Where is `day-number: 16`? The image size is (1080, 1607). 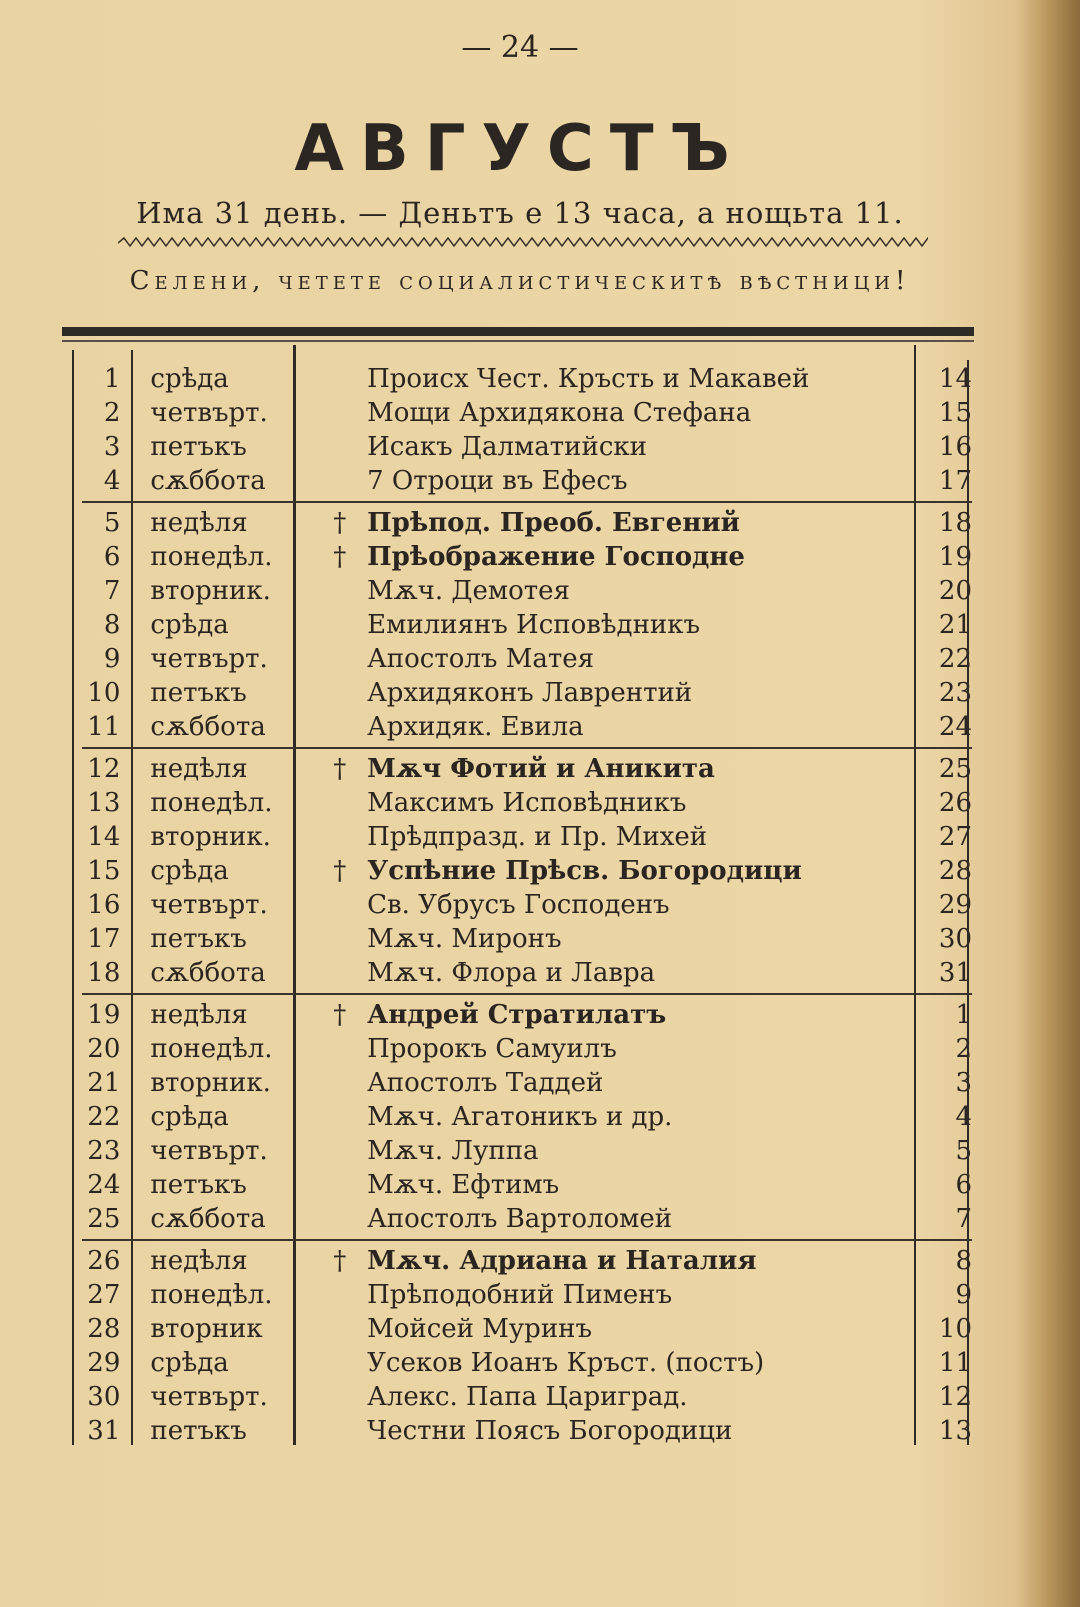 day-number: 16 is located at coordinates (104, 905).